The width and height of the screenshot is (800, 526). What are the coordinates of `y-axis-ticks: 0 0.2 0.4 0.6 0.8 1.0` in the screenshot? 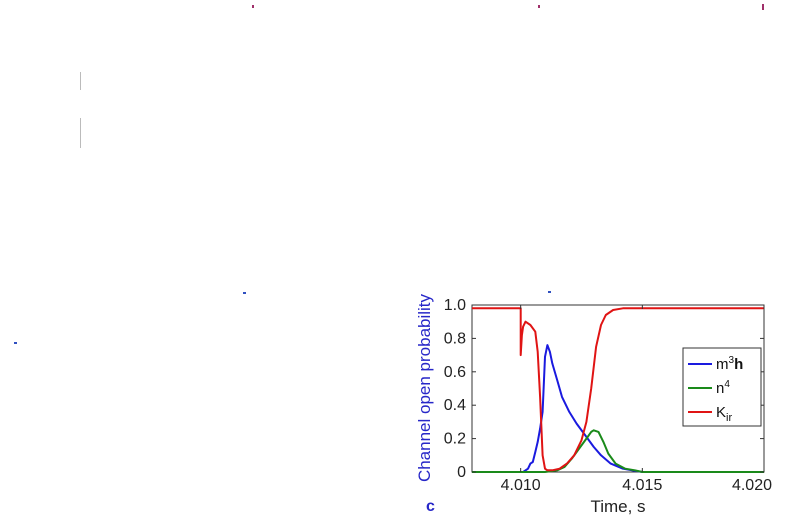 It's located at (604, 389).